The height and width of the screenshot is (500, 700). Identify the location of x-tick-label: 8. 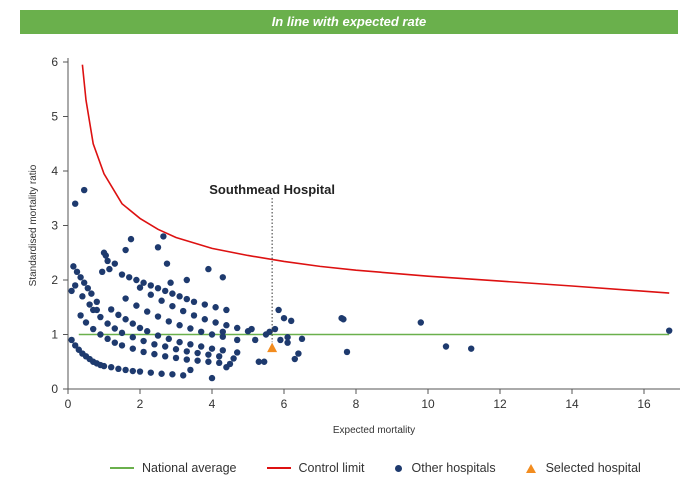
(356, 404).